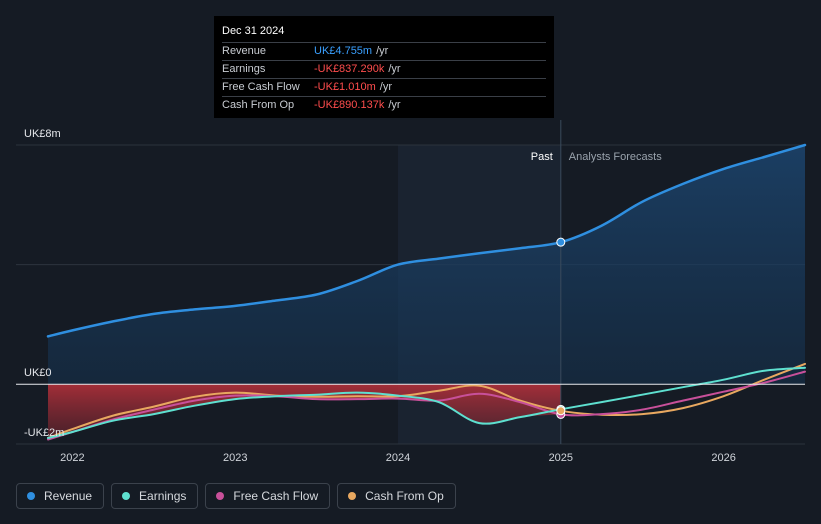  What do you see at coordinates (68, 496) in the screenshot?
I see `legend-label: Revenue` at bounding box center [68, 496].